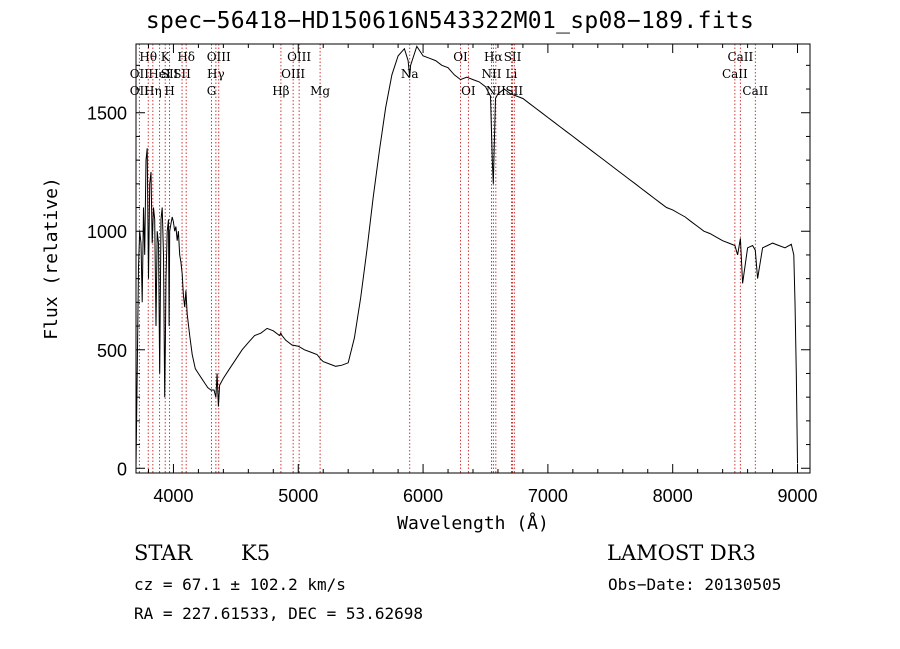  Describe the element at coordinates (473, 523) in the screenshot. I see `x-axis-label: Wavelength (Å)` at that location.